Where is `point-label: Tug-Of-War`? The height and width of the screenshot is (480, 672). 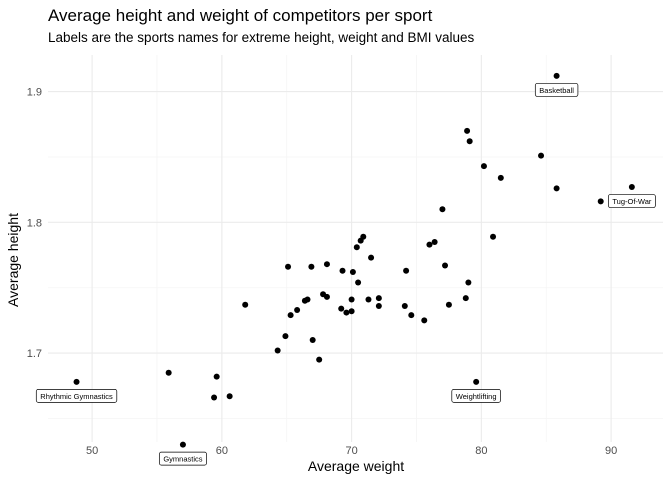 point-label: Tug-Of-War is located at coordinates (631, 201).